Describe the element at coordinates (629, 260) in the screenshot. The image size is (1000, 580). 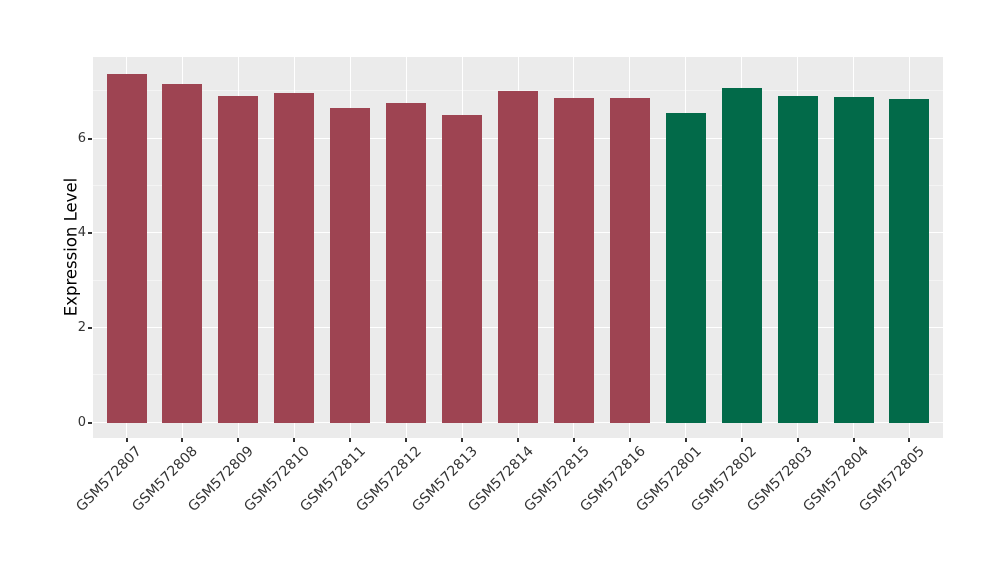
I see `bar-GSM572816` at that location.